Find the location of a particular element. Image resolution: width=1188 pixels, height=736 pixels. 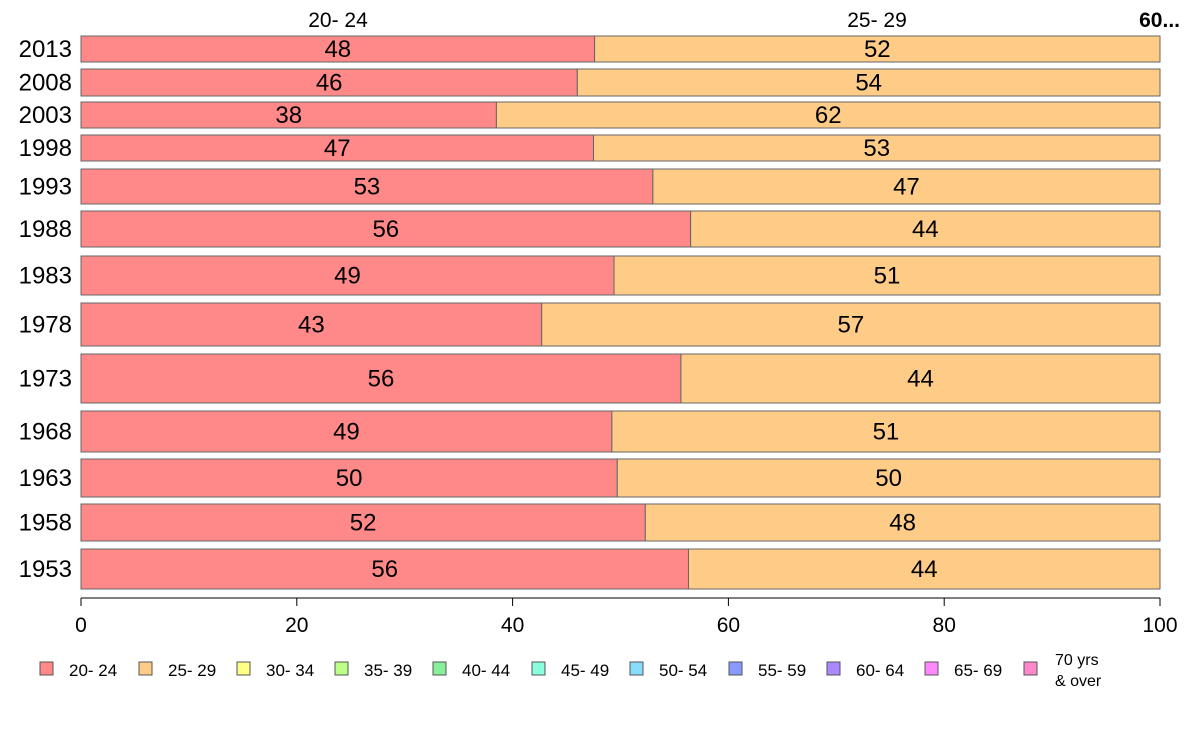

x-tick-label: 20 is located at coordinates (296, 625).